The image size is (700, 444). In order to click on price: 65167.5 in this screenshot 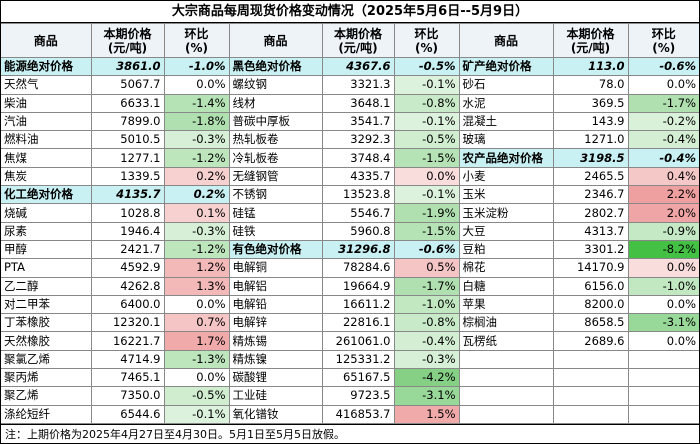, I will do `click(358, 378)`.